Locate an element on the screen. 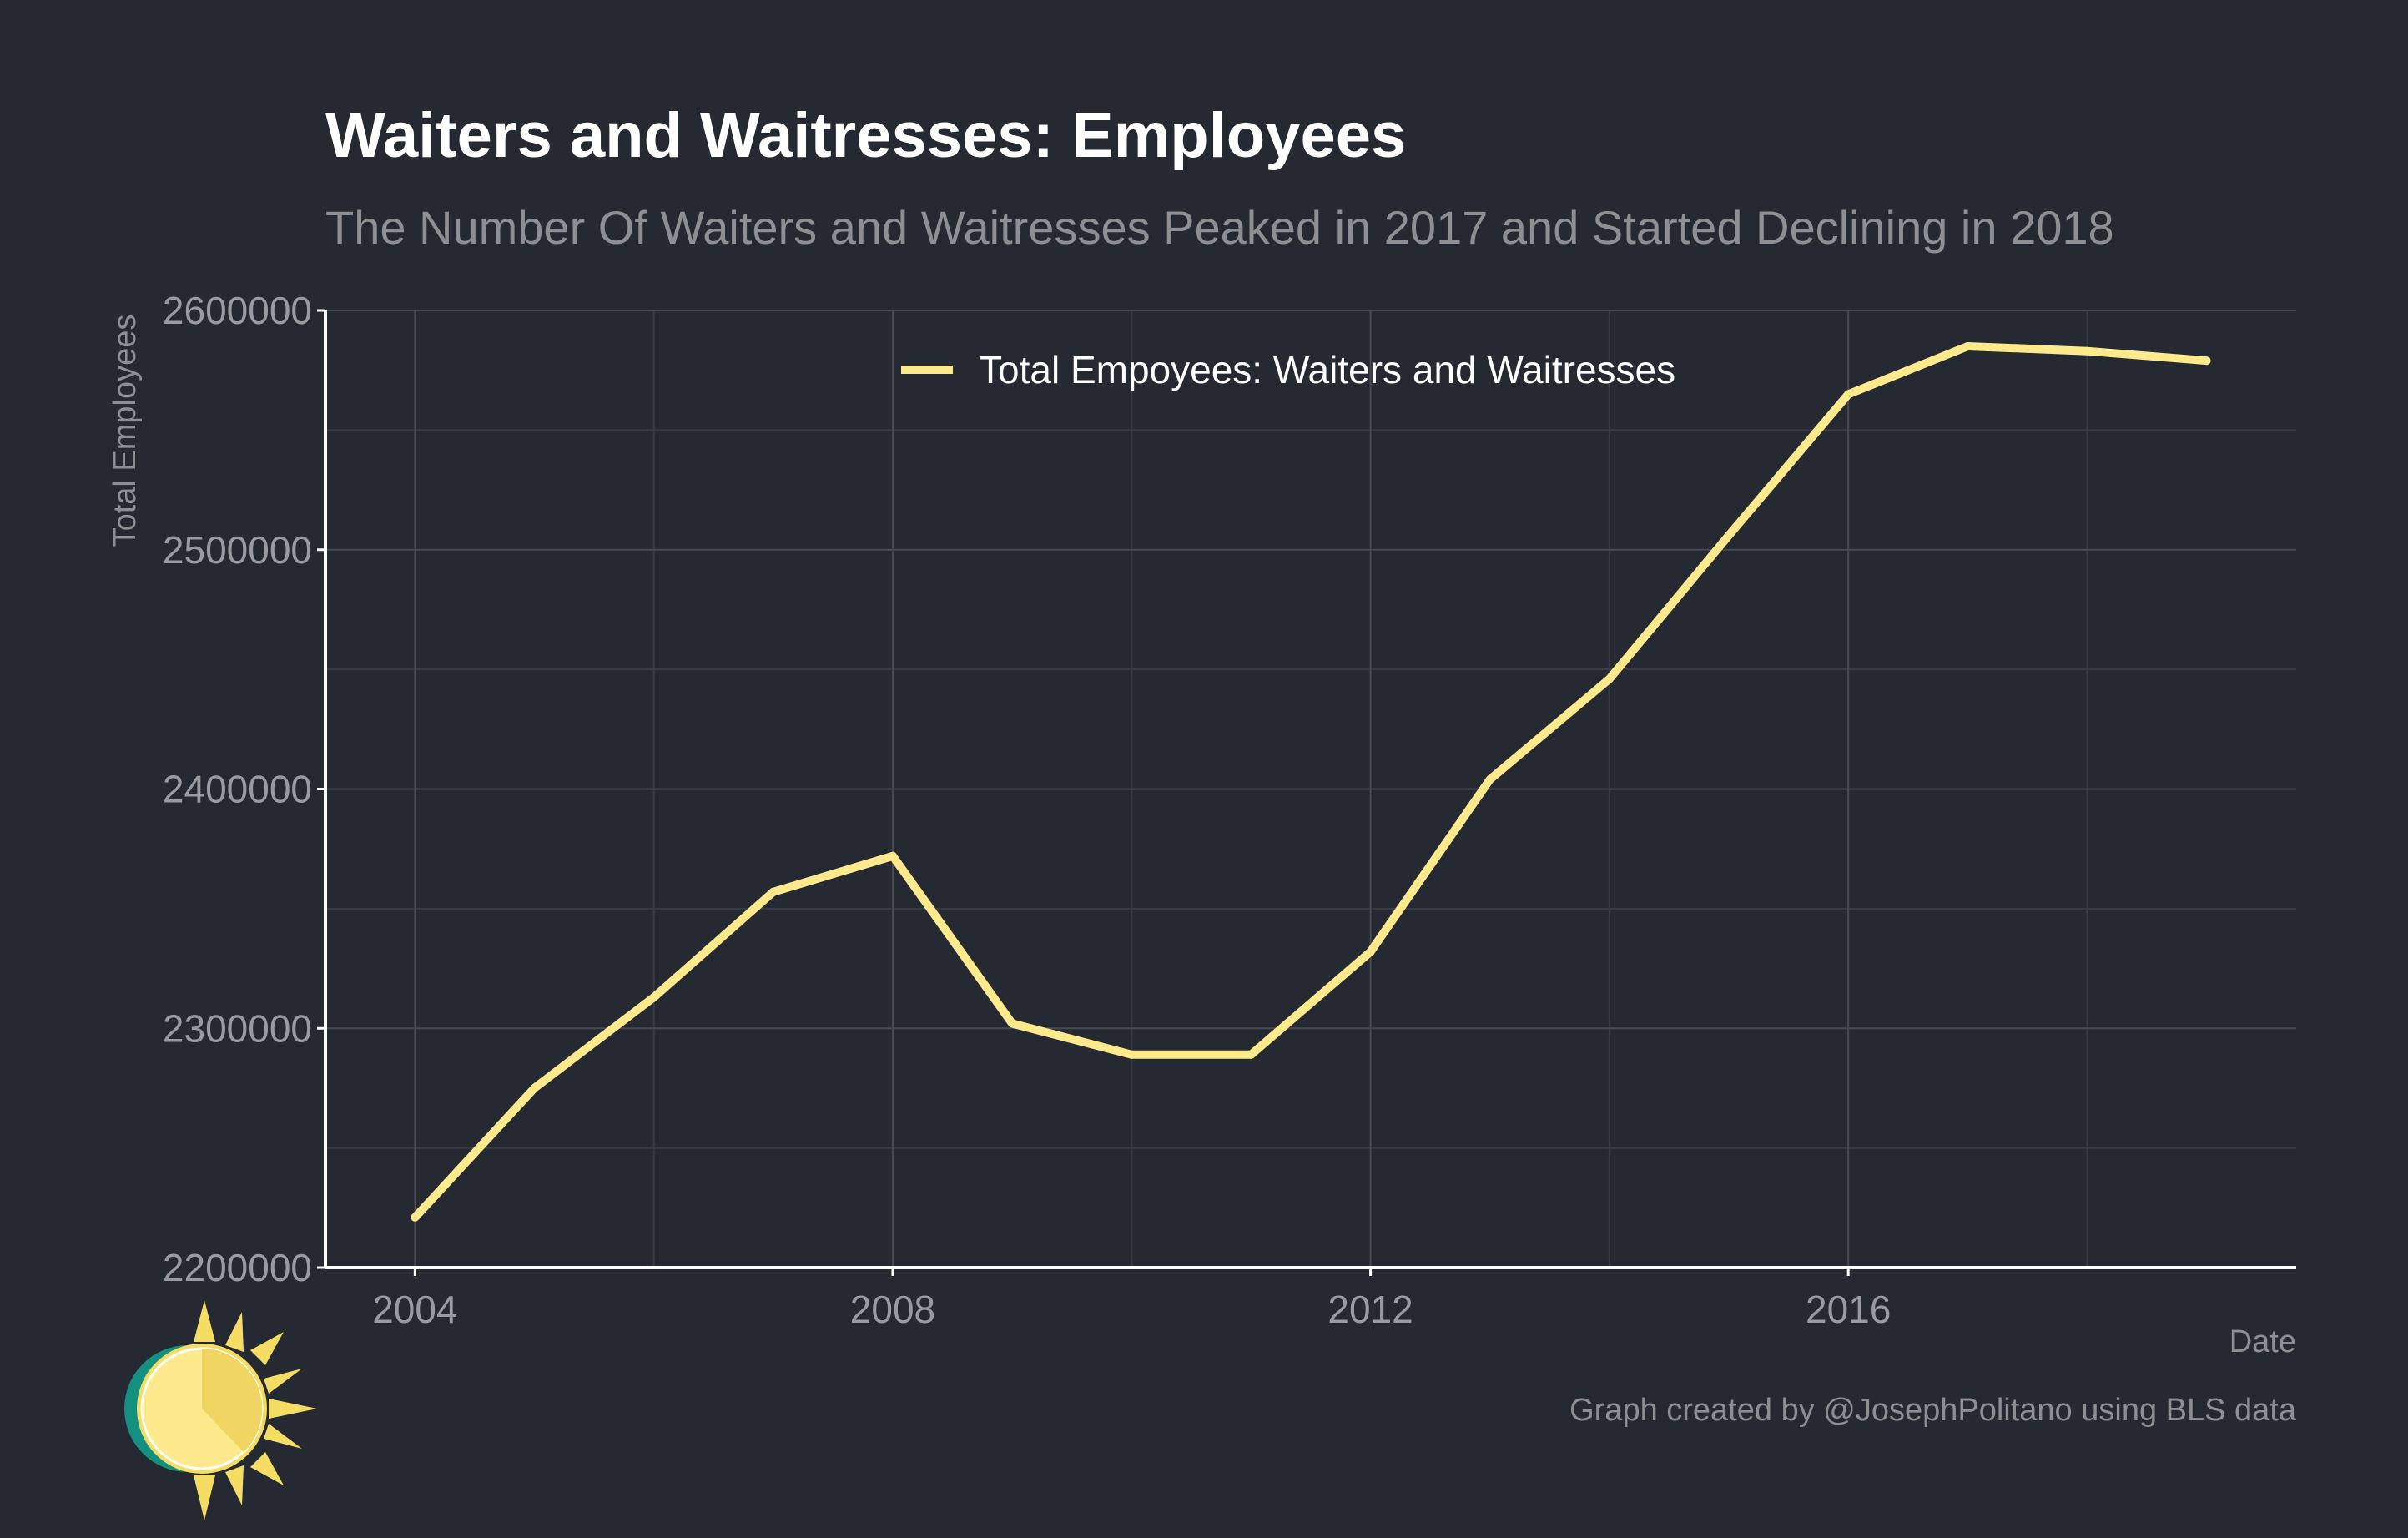 Image resolution: width=2408 pixels, height=1538 pixels. y-tick-label: 2500000 is located at coordinates (237, 550).